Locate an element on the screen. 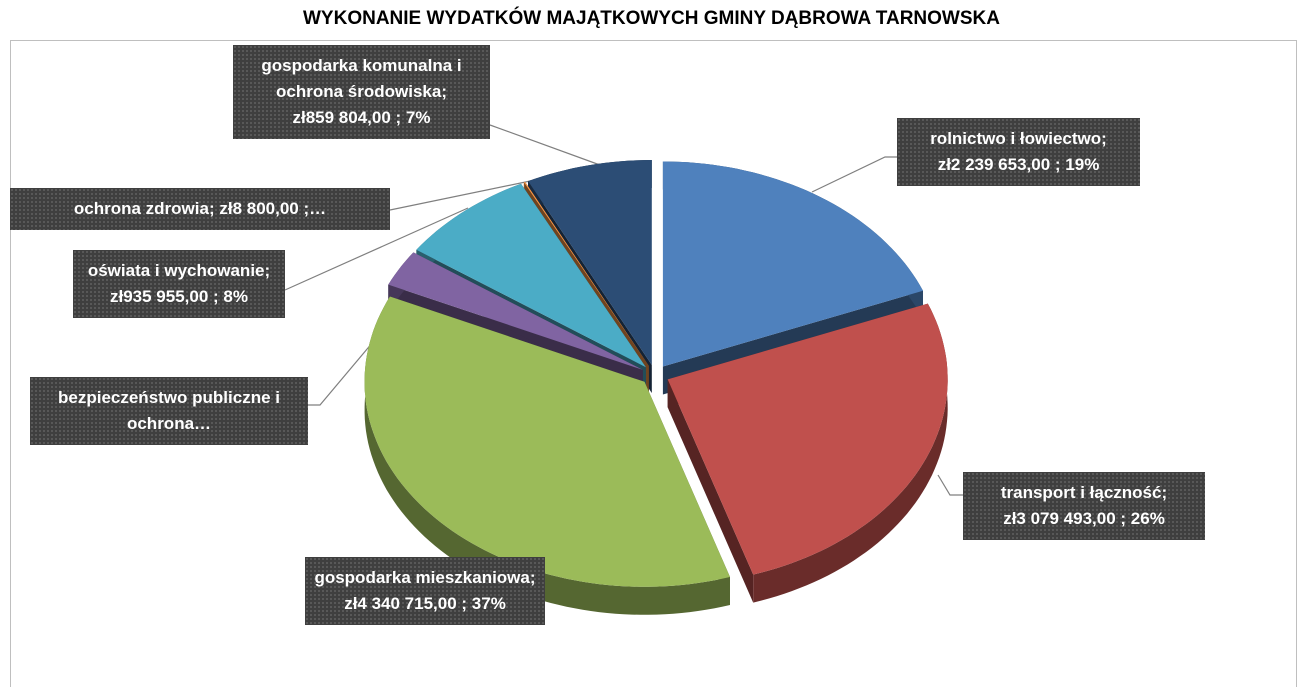  label-category: rolnictwo i łowiectwo; is located at coordinates (1018, 138).